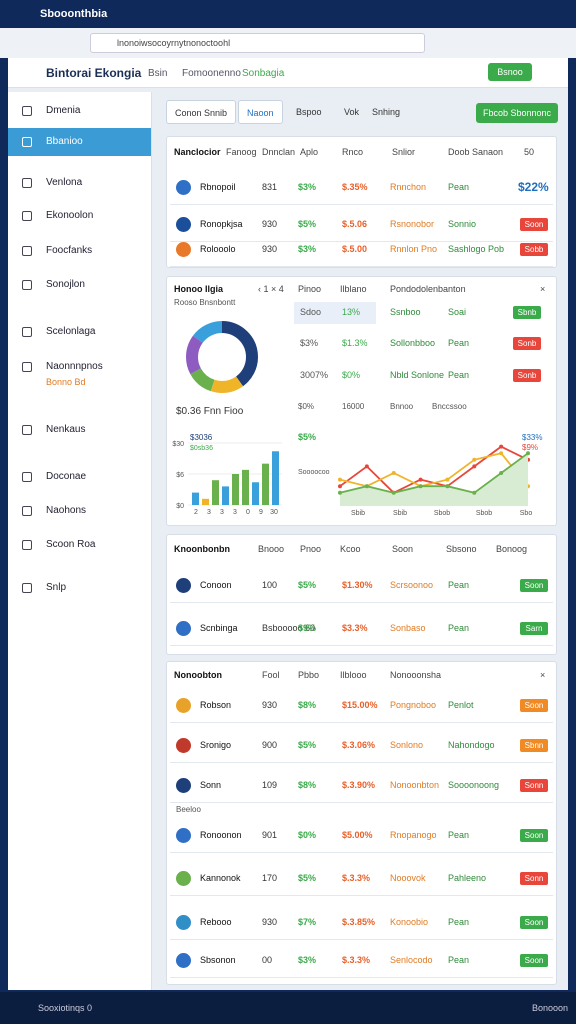  Describe the element at coordinates (64, 182) in the screenshot. I see `sidebar-item: Venlona` at that location.